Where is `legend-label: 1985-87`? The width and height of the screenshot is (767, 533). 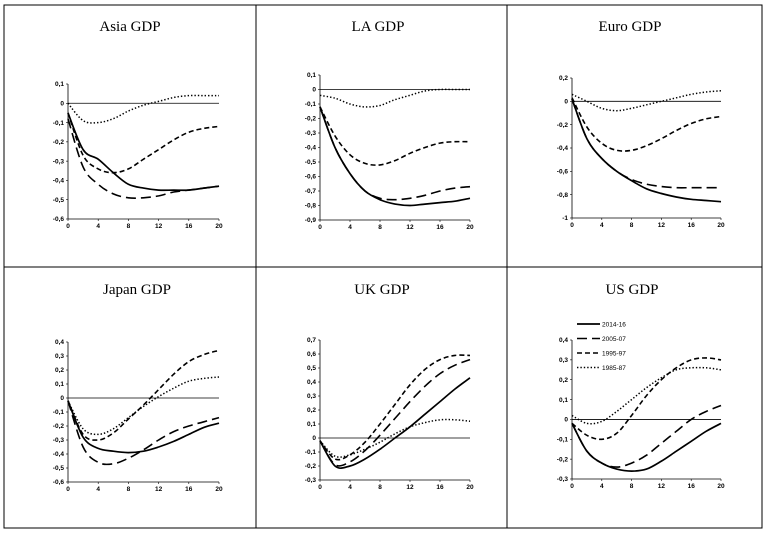 legend-label: 1985-87 is located at coordinates (614, 368).